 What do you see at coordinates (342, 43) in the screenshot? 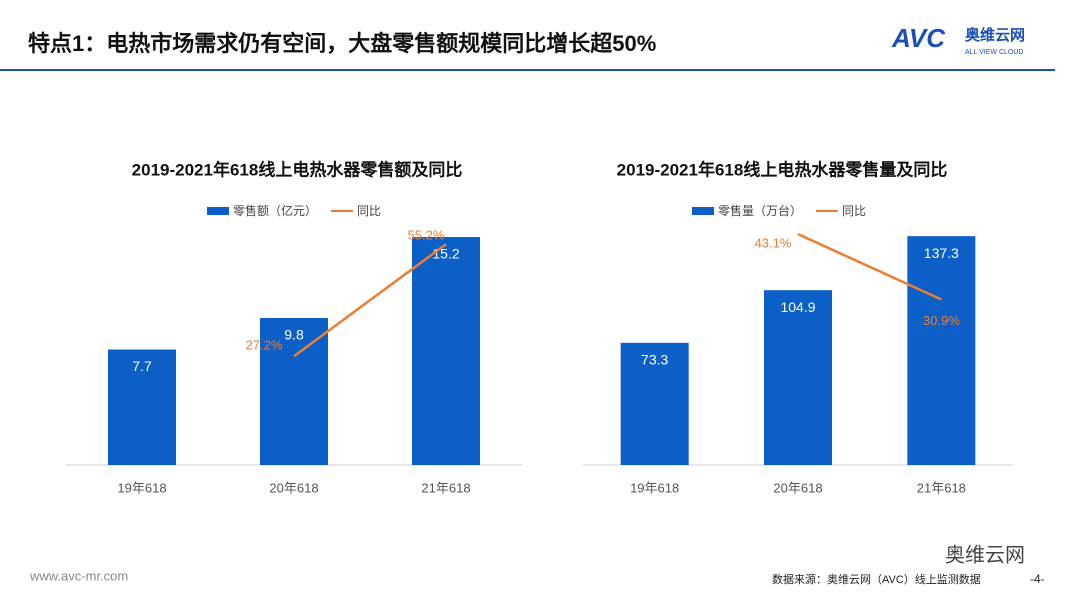
I see `slide-title: 特点1：电热市场需求仍有空间，大盘零售额规模同比增长超50%` at bounding box center [342, 43].